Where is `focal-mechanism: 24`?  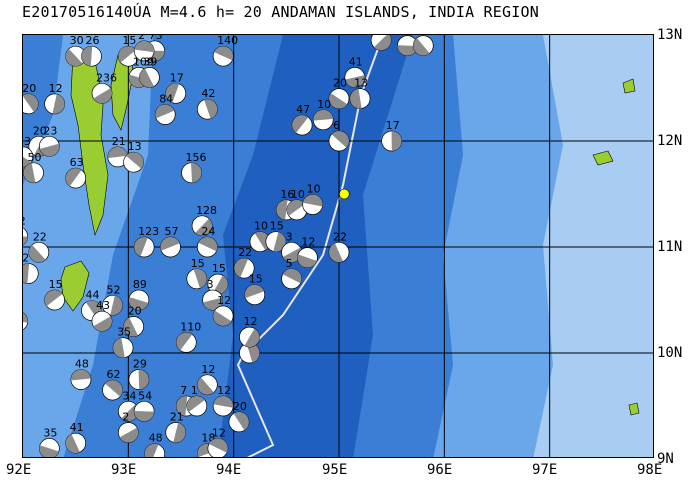 focal-mechanism: 24 is located at coordinates (207, 241).